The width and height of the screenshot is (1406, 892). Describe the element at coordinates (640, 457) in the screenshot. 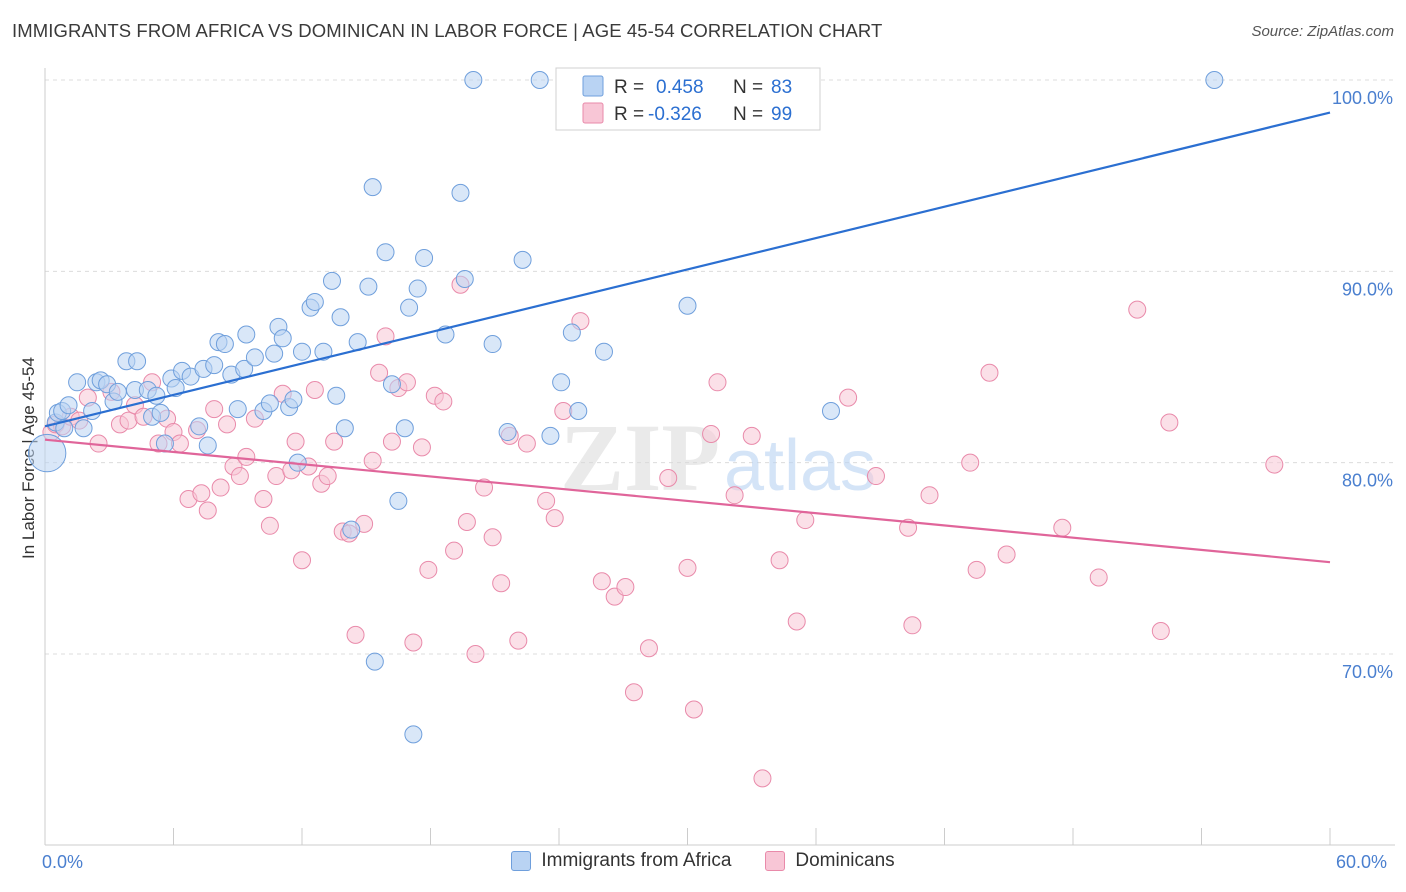

I see `watermark-zip: ZIP` at that location.